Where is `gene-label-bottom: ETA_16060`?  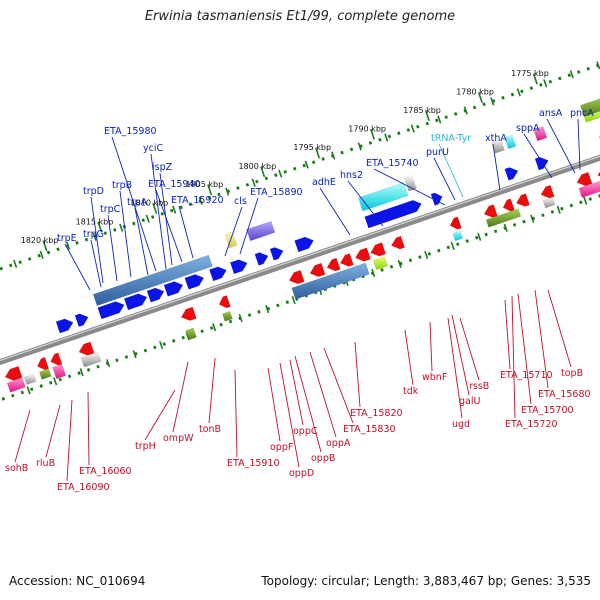
gene-label-bottom: ETA_16060 is located at coordinates (105, 471).